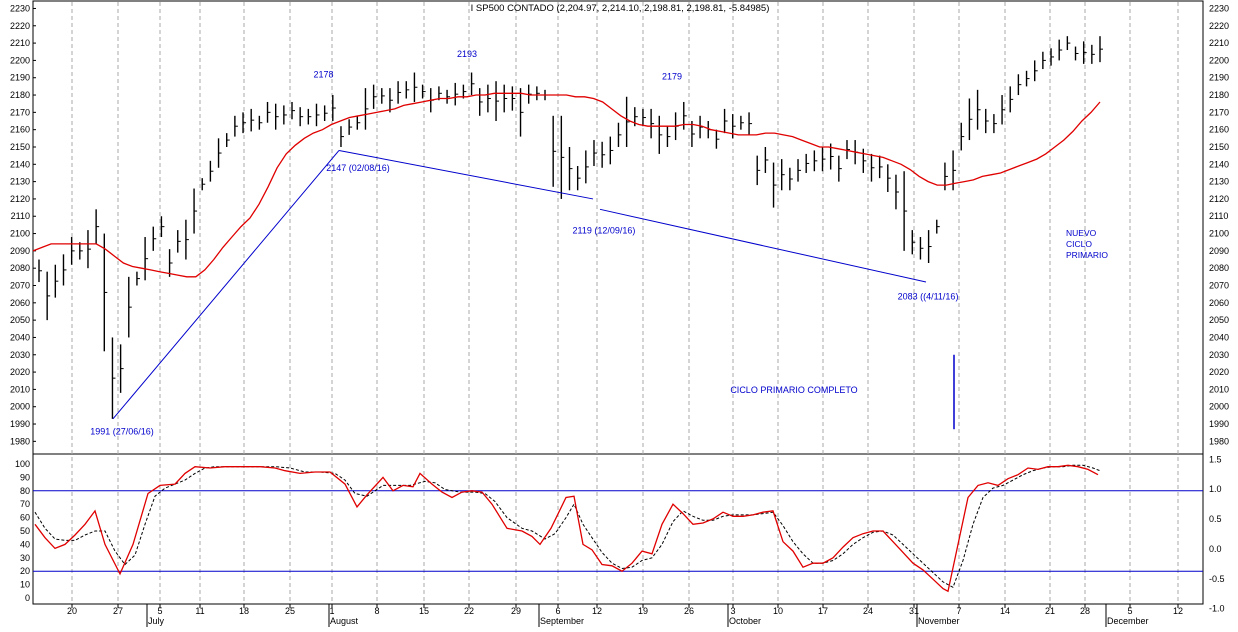  What do you see at coordinates (199, 611) in the screenshot?
I see `x-tick-label: 11` at bounding box center [199, 611].